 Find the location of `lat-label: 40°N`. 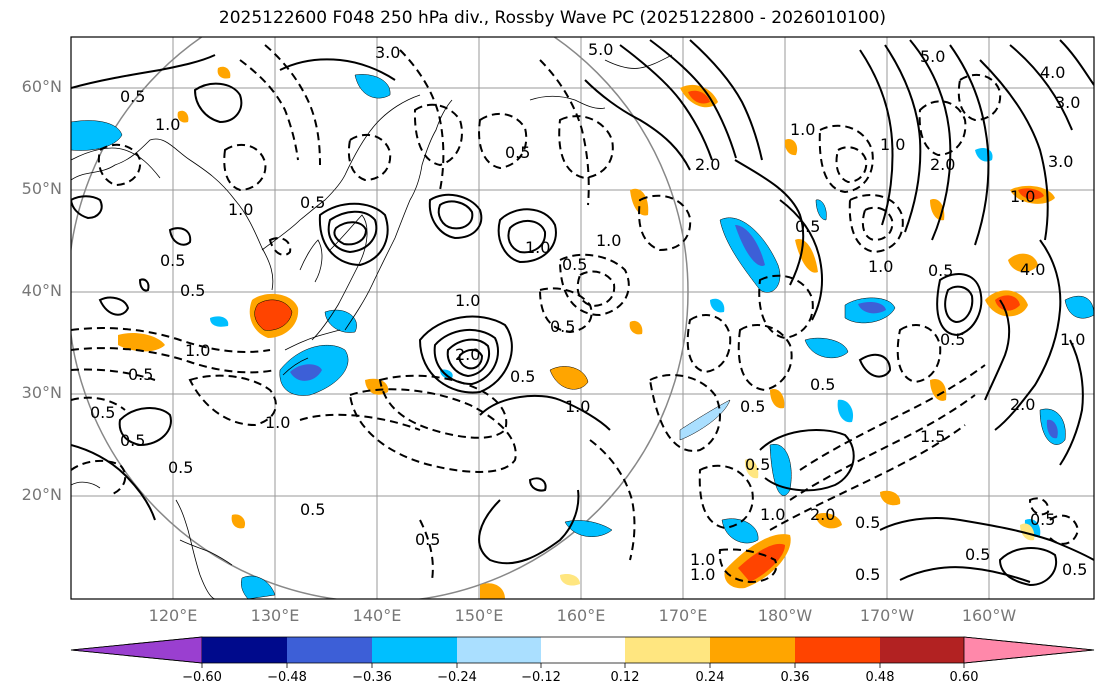

lat-label: 40°N is located at coordinates (41, 290).